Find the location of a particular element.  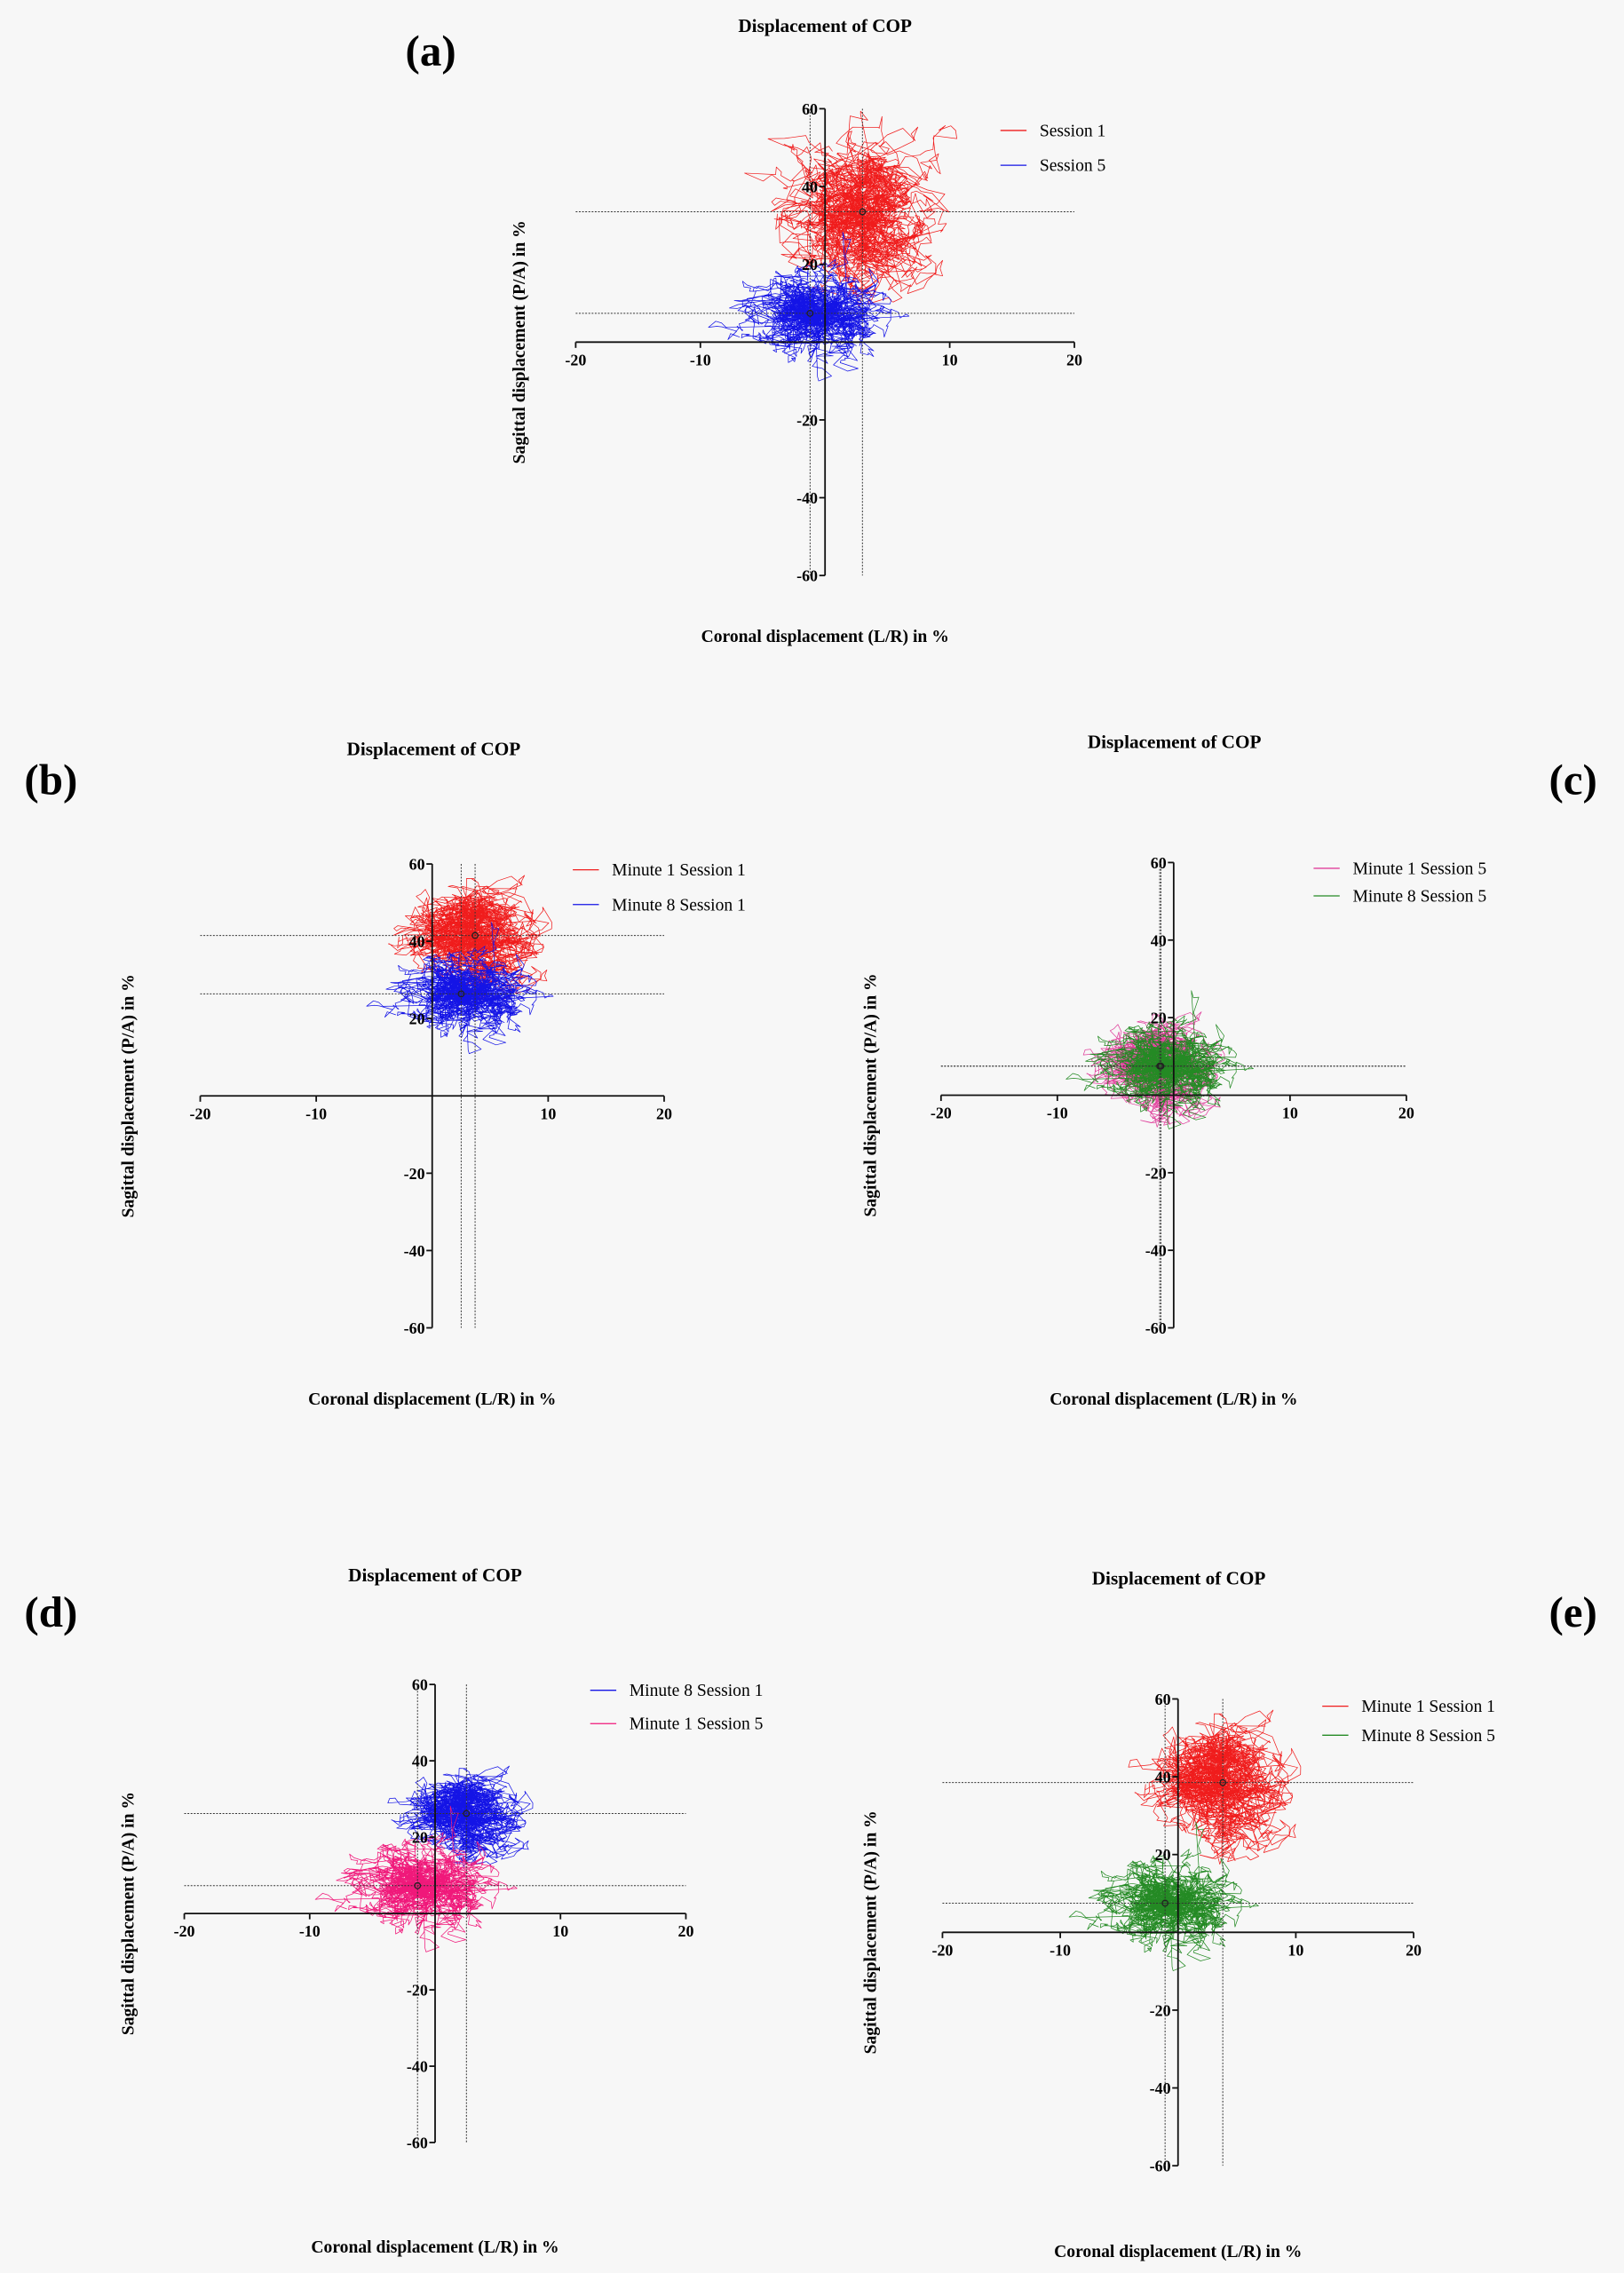

panel-label: (d) is located at coordinates (50, 1612).